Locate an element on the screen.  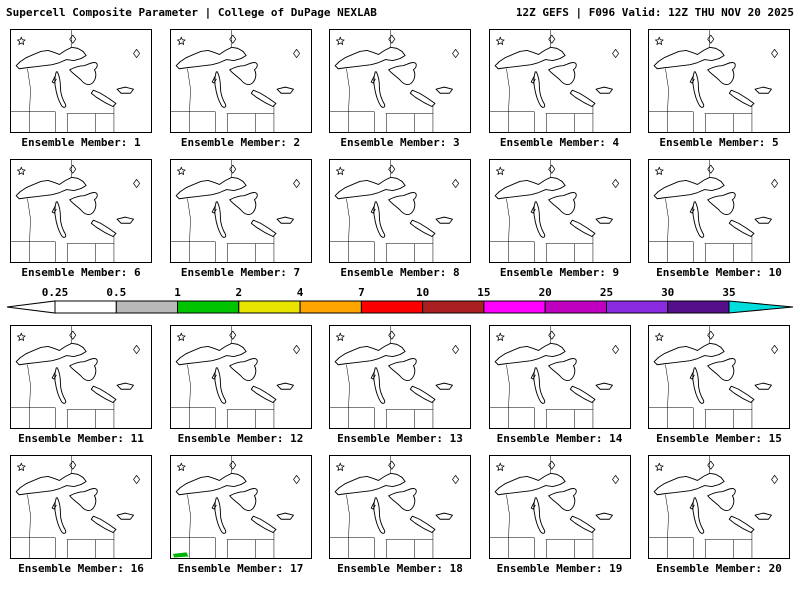
ensemble-panel: Ensemble Member: 16 is located at coordinates (81, 515).